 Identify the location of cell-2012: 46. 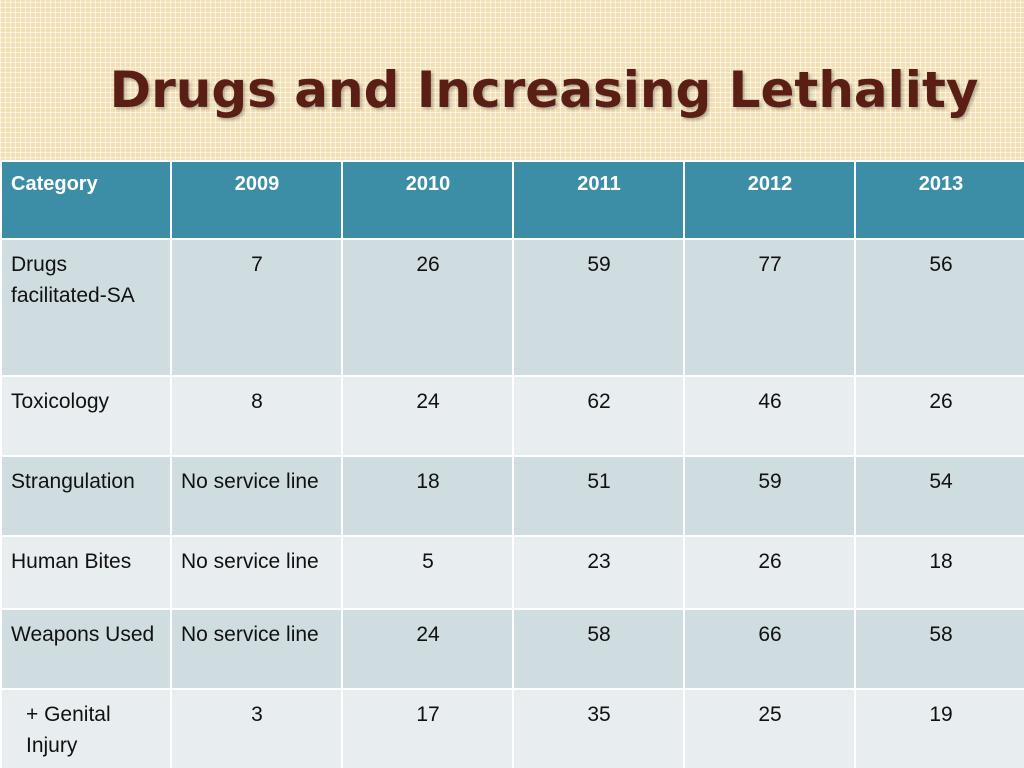
(769, 416).